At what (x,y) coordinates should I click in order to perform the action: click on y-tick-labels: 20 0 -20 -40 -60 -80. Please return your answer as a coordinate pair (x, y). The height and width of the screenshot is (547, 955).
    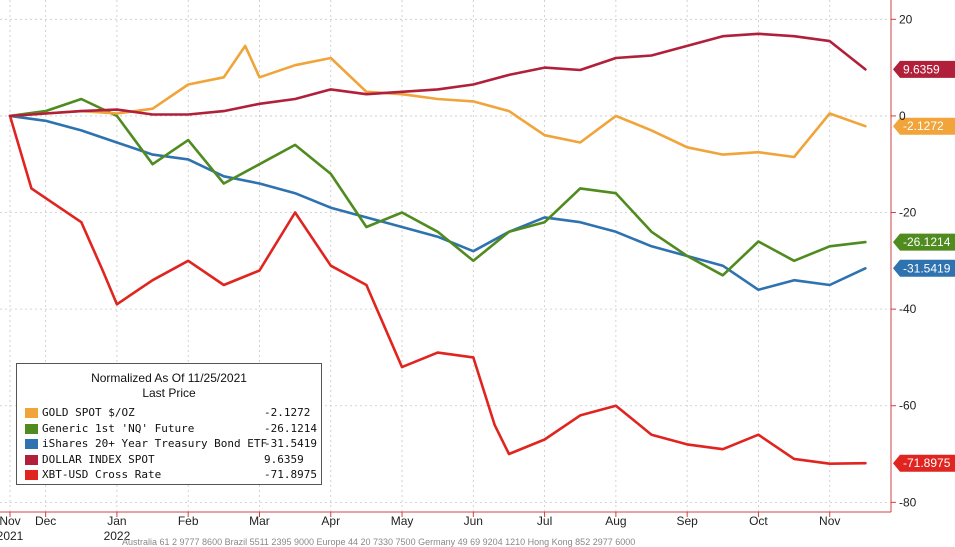
    Looking at the image, I should click on (904, 260).